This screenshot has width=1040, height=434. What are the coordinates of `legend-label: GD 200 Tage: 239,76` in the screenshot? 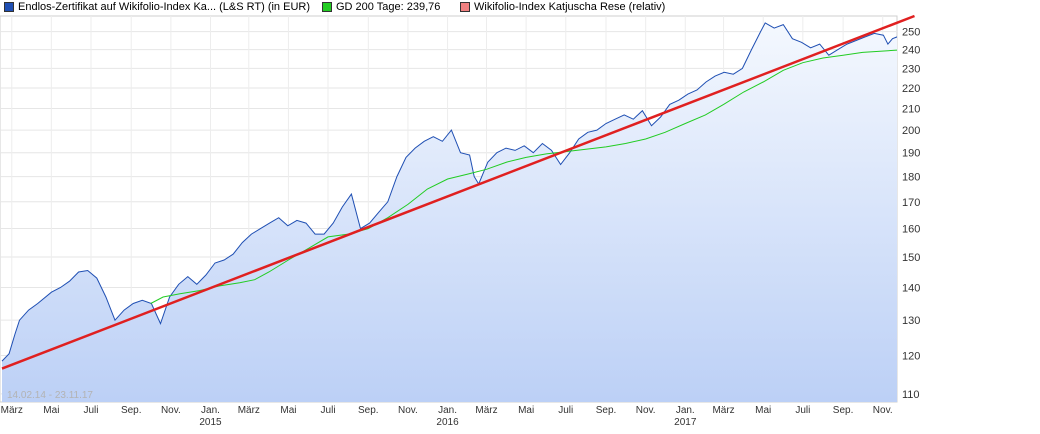 It's located at (388, 7).